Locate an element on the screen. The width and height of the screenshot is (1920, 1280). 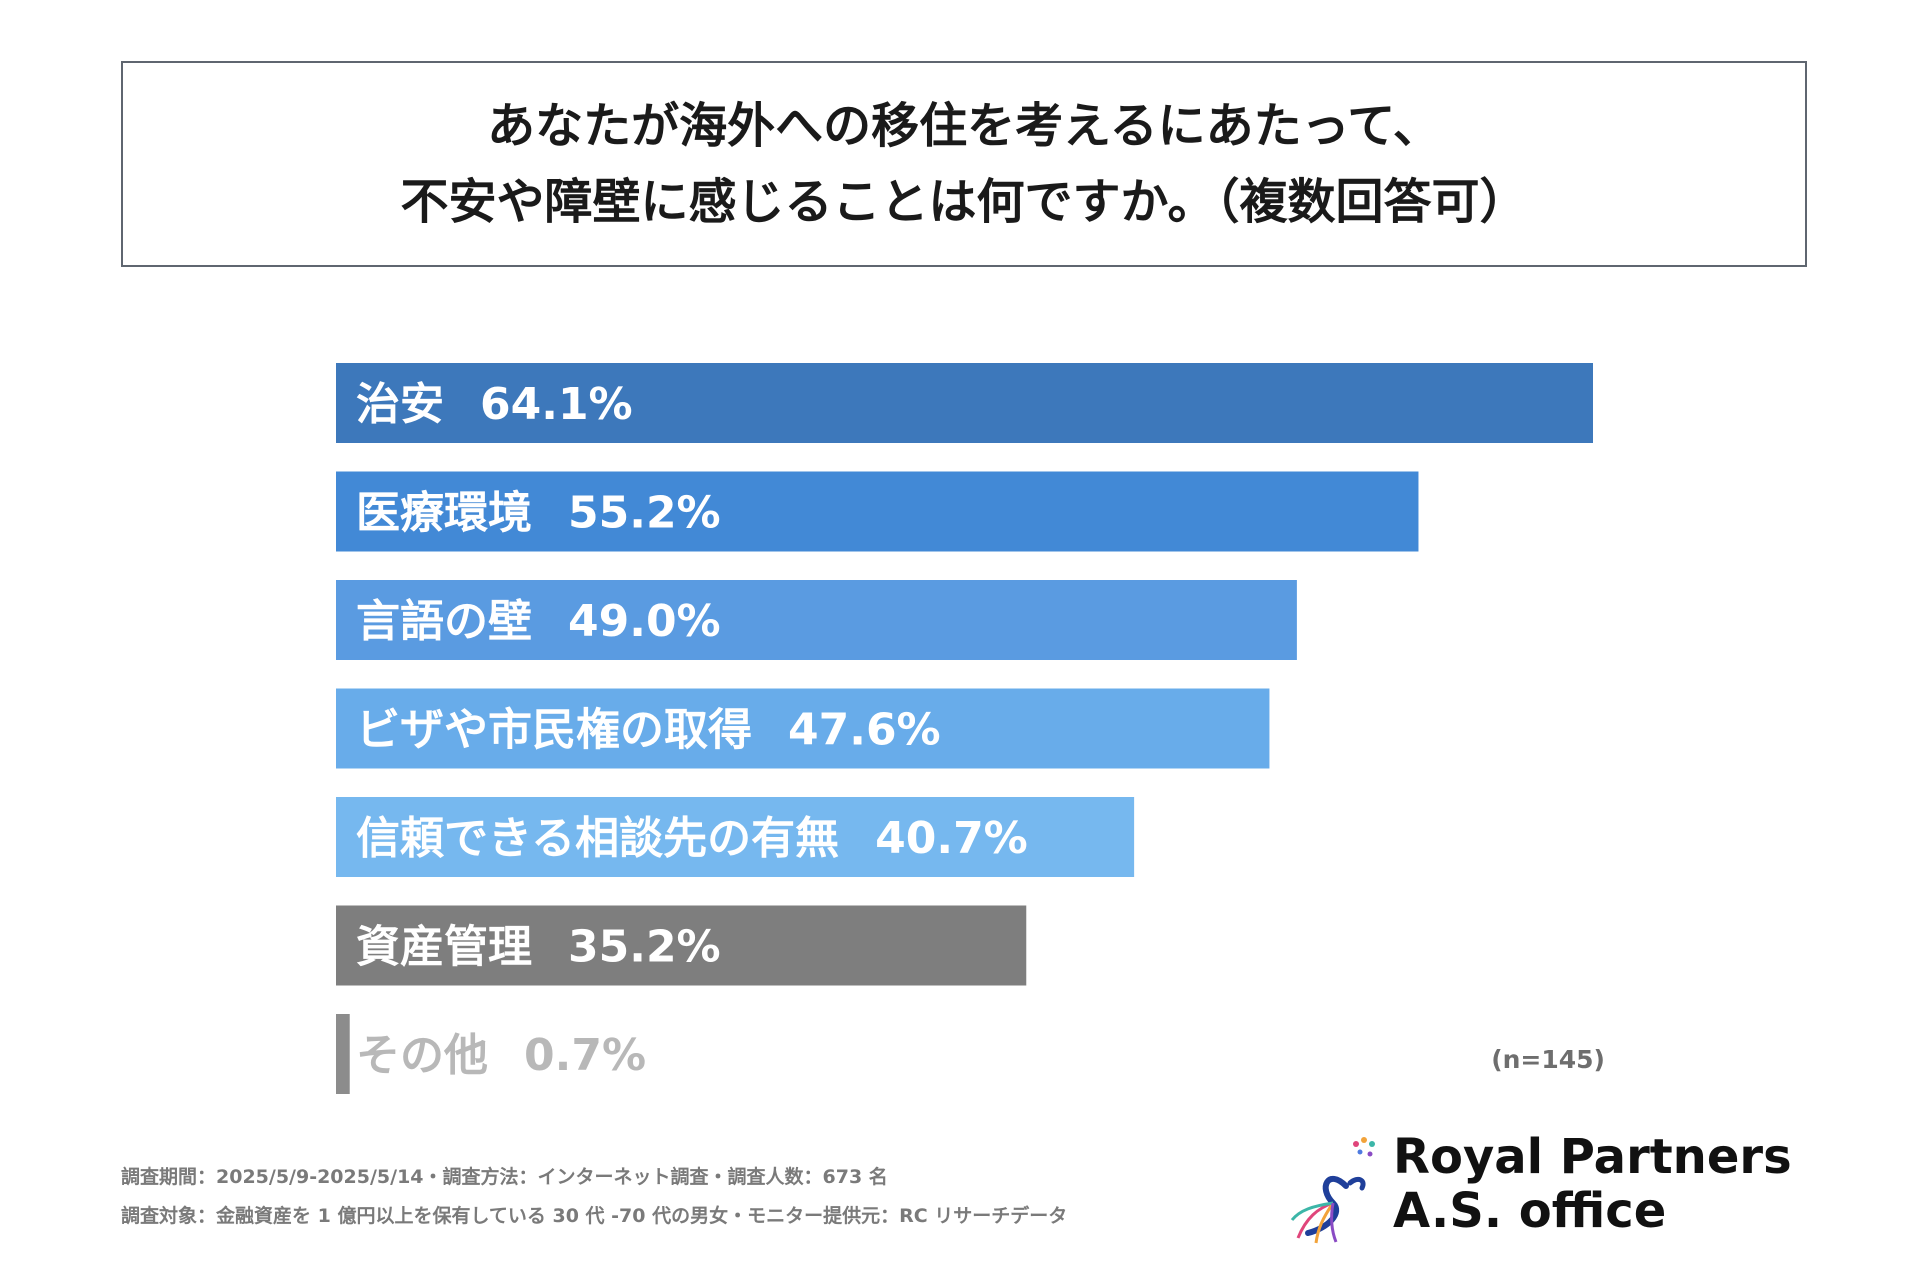
bar-category-label: 治安 is located at coordinates (400, 404).